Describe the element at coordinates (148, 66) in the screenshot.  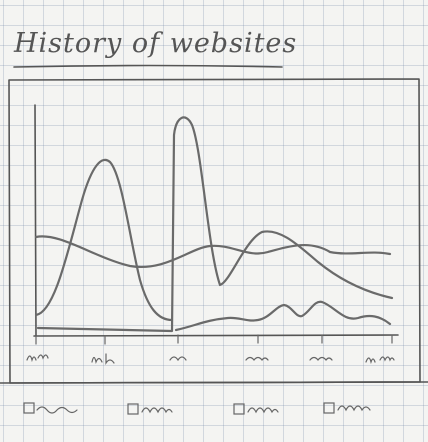
I see `title-underline` at that location.